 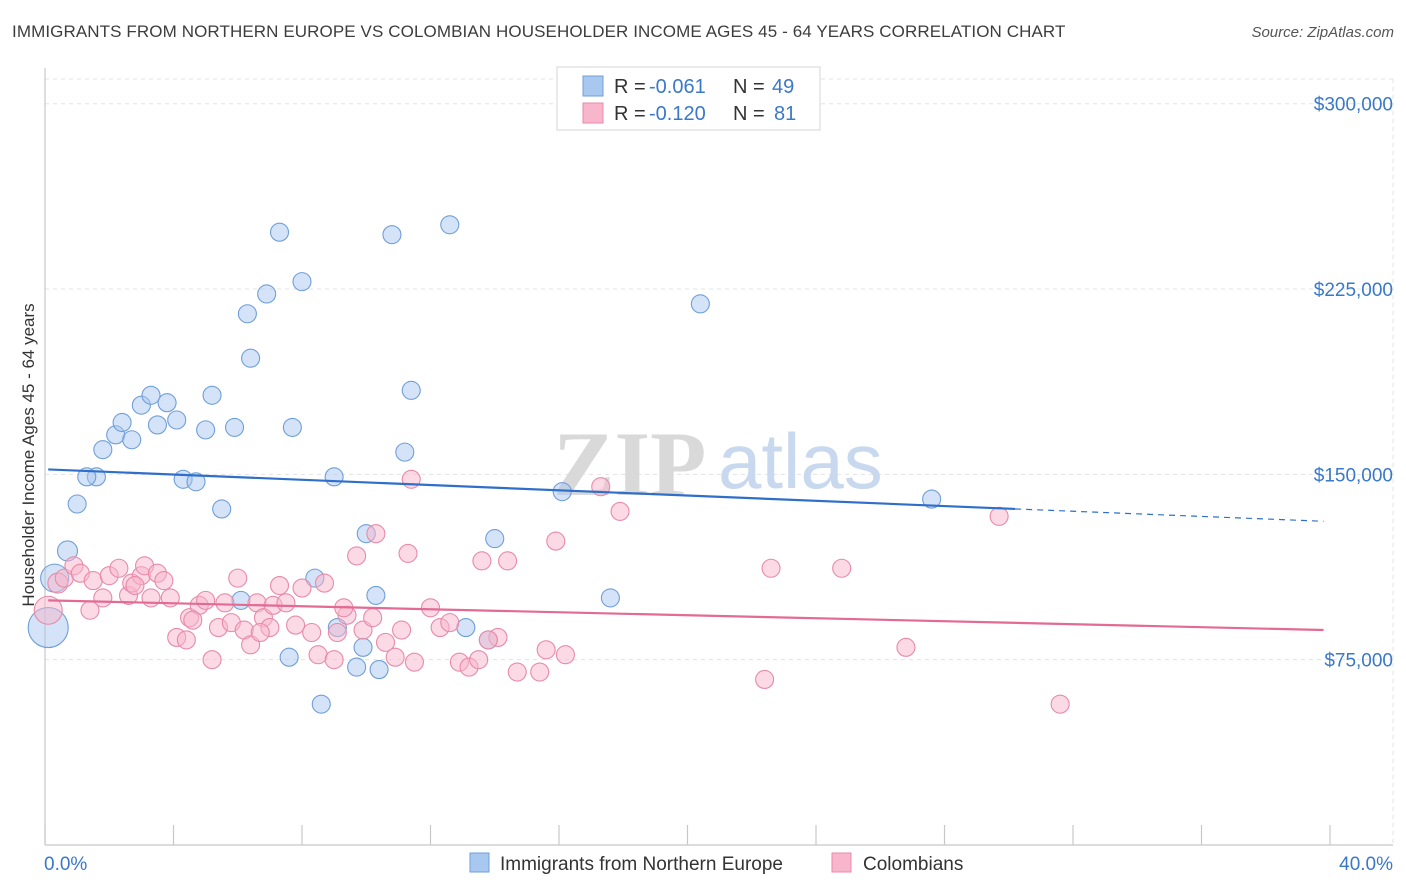 What do you see at coordinates (1358, 661) in the screenshot?
I see `y-tick-label: $75,000` at bounding box center [1358, 661].